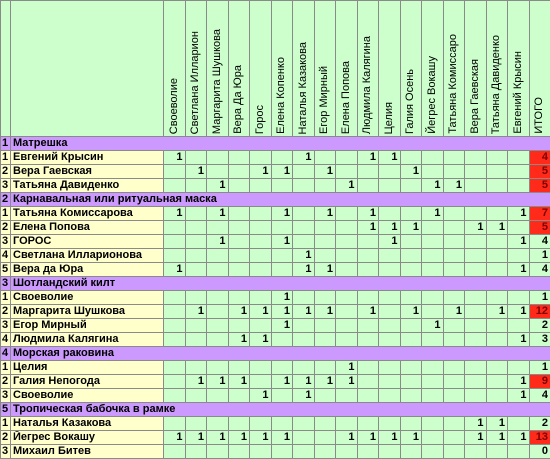 This screenshot has width=550, height=459. I want to click on section-title: Тропическая бабочка в рамке, so click(280, 410).